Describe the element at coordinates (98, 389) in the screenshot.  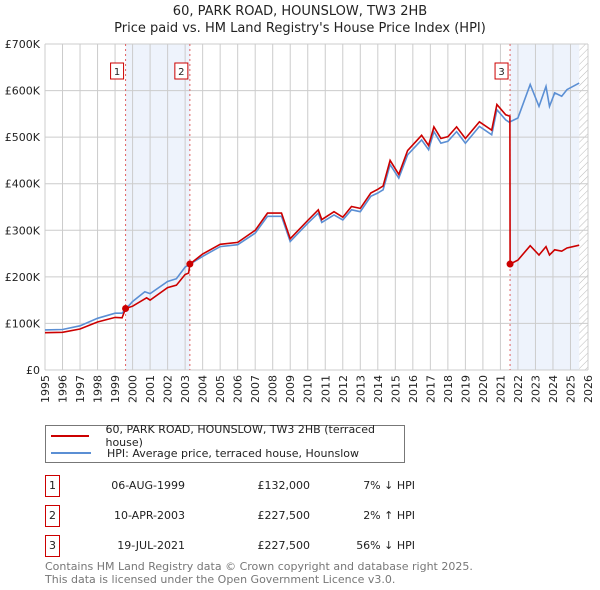
I see `x-tick-label: 1998` at that location.